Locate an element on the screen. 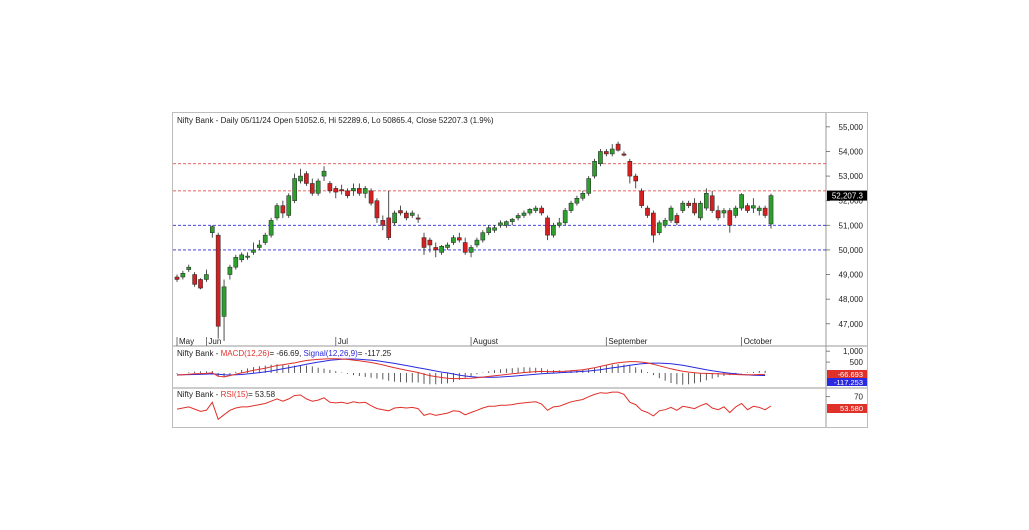 This screenshot has height=530, width=1029. price-tick-label: 49,000 is located at coordinates (851, 275).